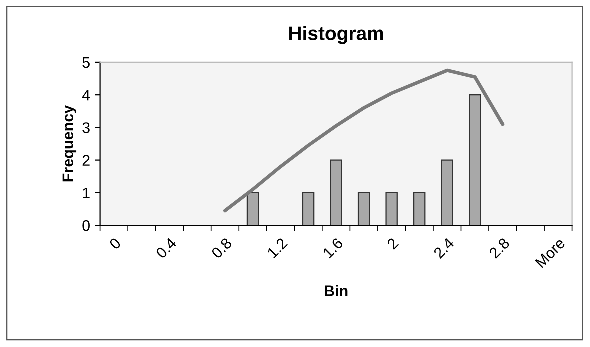 The width and height of the screenshot is (590, 347). Describe the element at coordinates (166, 248) in the screenshot. I see `x-tick-label: 0.4` at that location.